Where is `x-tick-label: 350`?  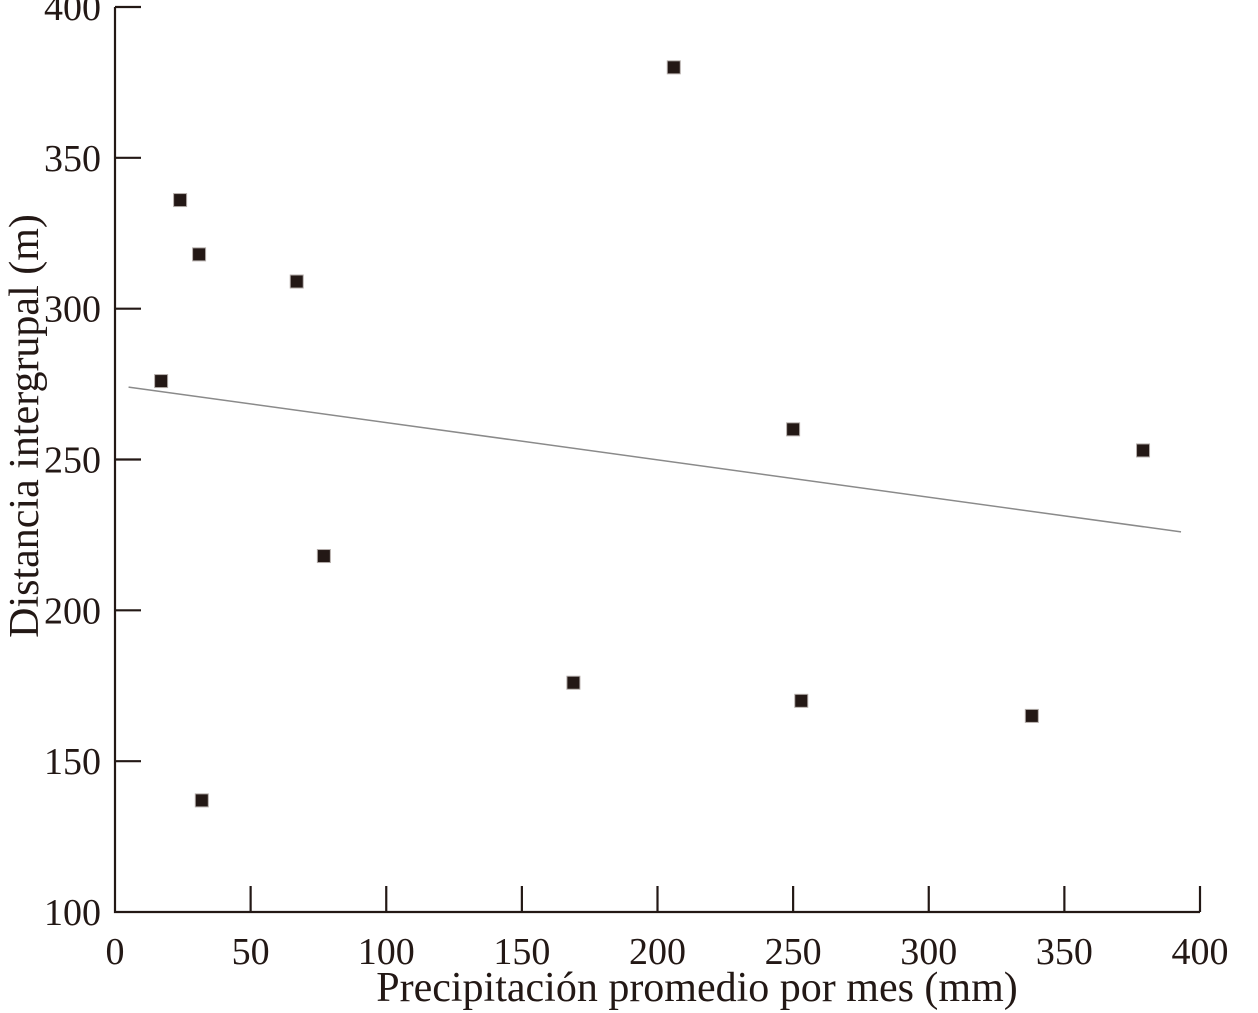 x-tick-label: 350 is located at coordinates (1064, 952).